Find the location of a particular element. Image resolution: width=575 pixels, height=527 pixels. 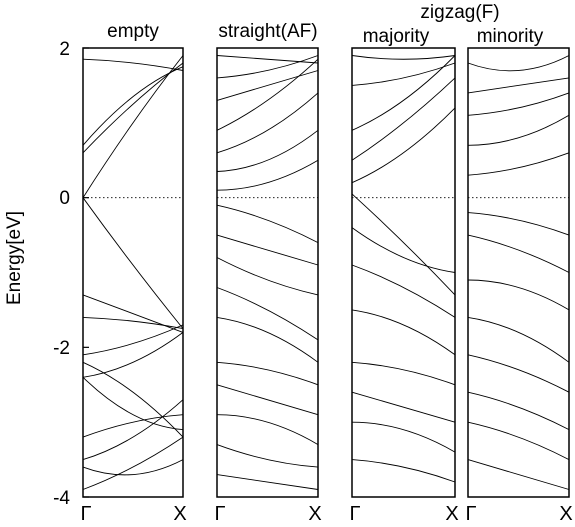

group-title: zigzag(F) is located at coordinates (459, 12).